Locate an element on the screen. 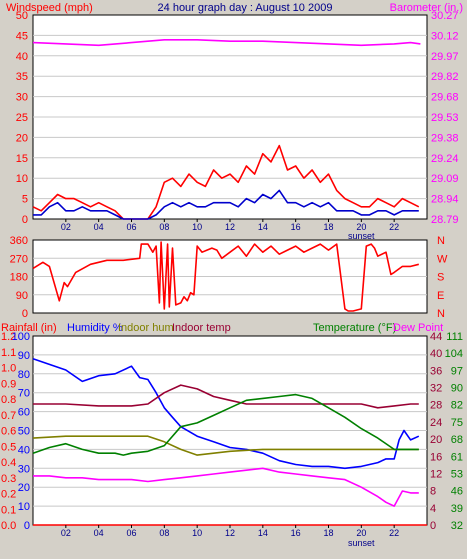  indoor-temp-axis-label: Indoor temp is located at coordinates (201, 328).